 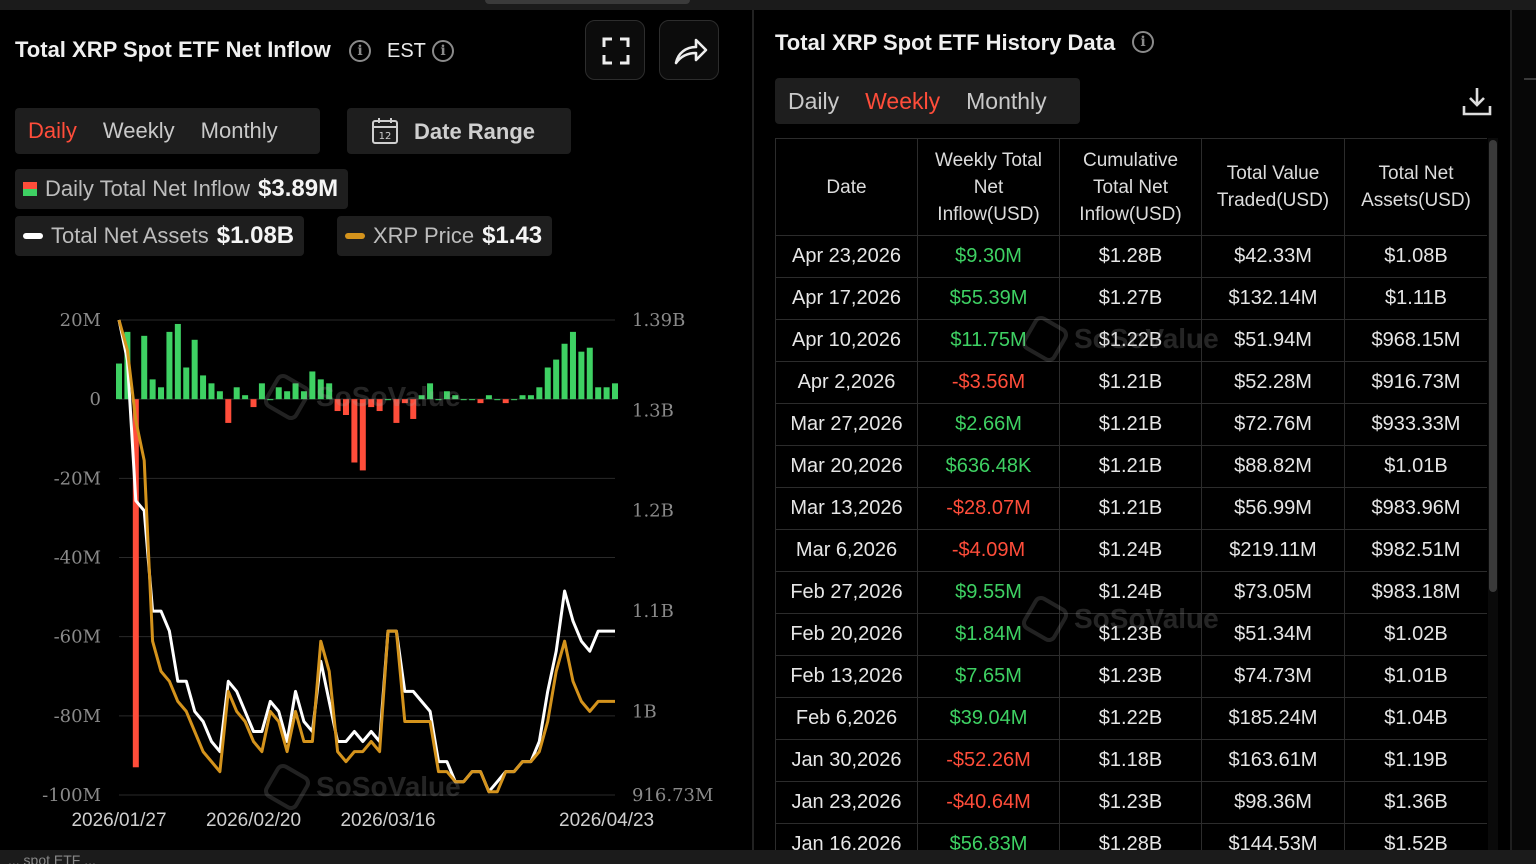 I want to click on column-header: Total Value Traded(USD), so click(x=1273, y=187).